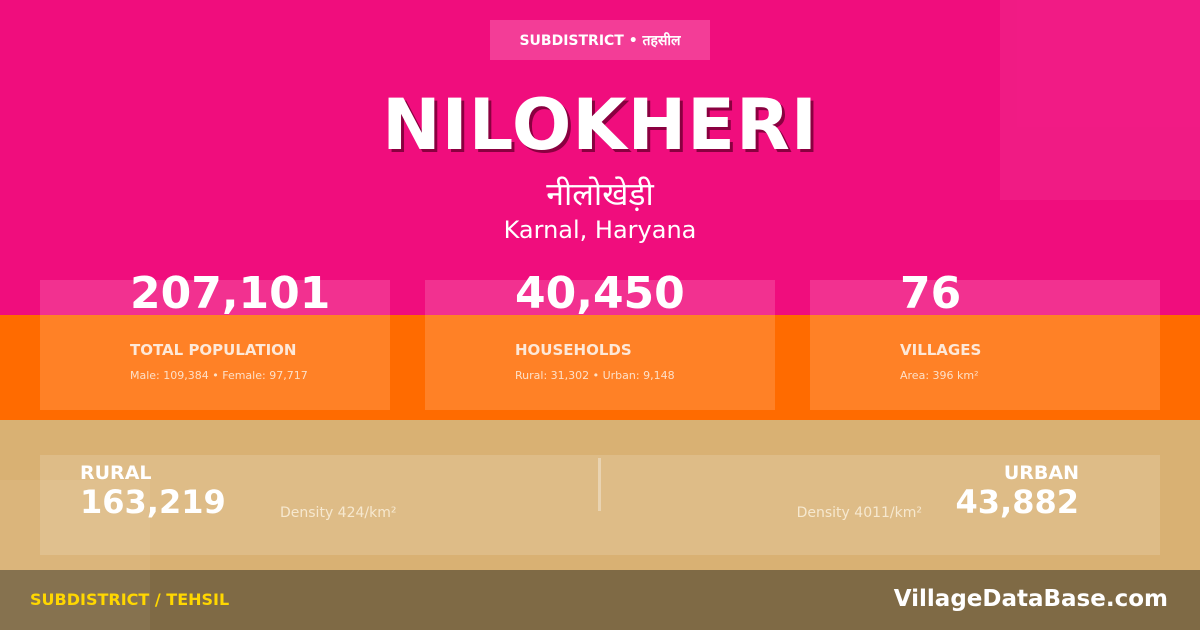  What do you see at coordinates (116, 473) in the screenshot?
I see `rural-label: RURAL` at bounding box center [116, 473].